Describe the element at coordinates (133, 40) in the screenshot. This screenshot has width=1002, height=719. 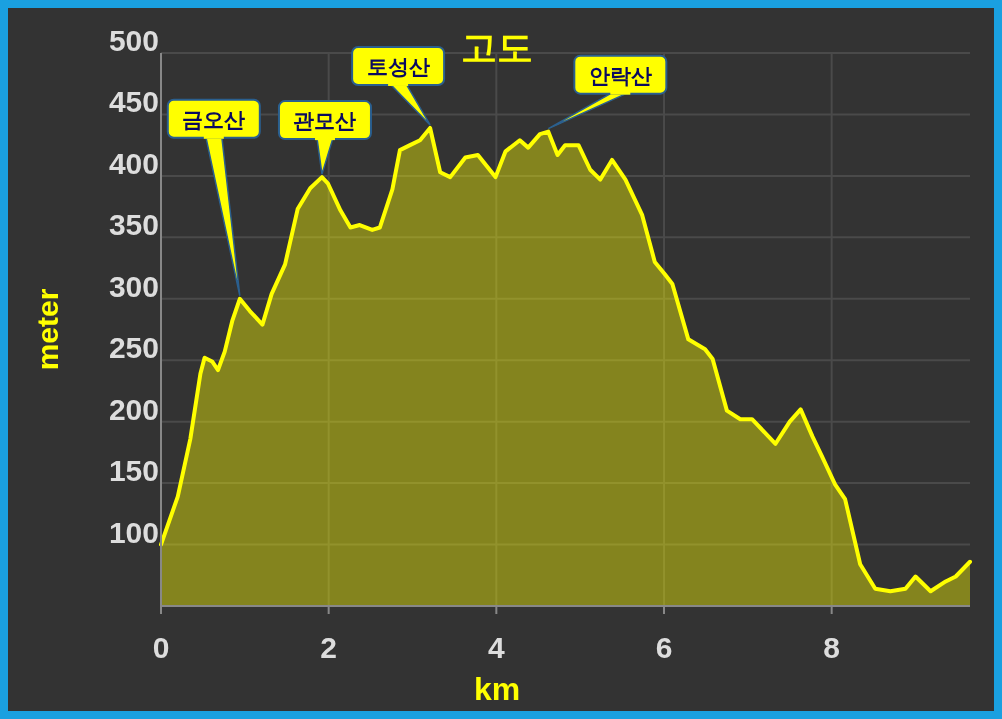
I see `y-tick-label: 500` at that location.